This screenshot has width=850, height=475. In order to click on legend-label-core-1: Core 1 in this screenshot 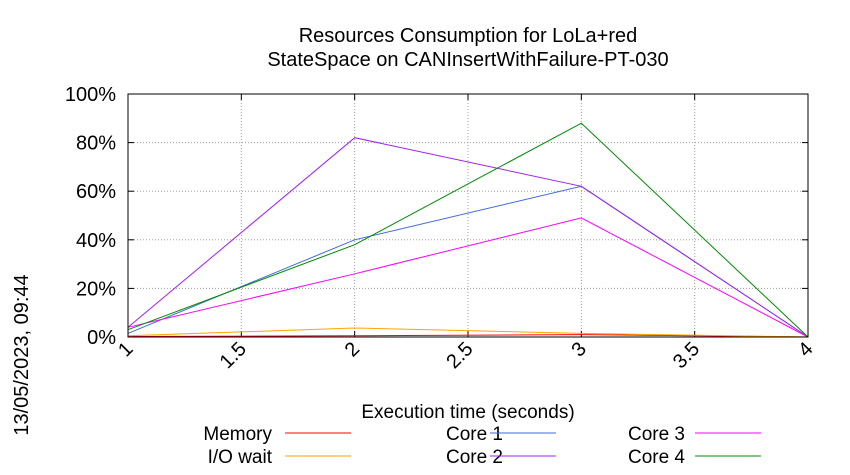, I will do `click(474, 434)`.